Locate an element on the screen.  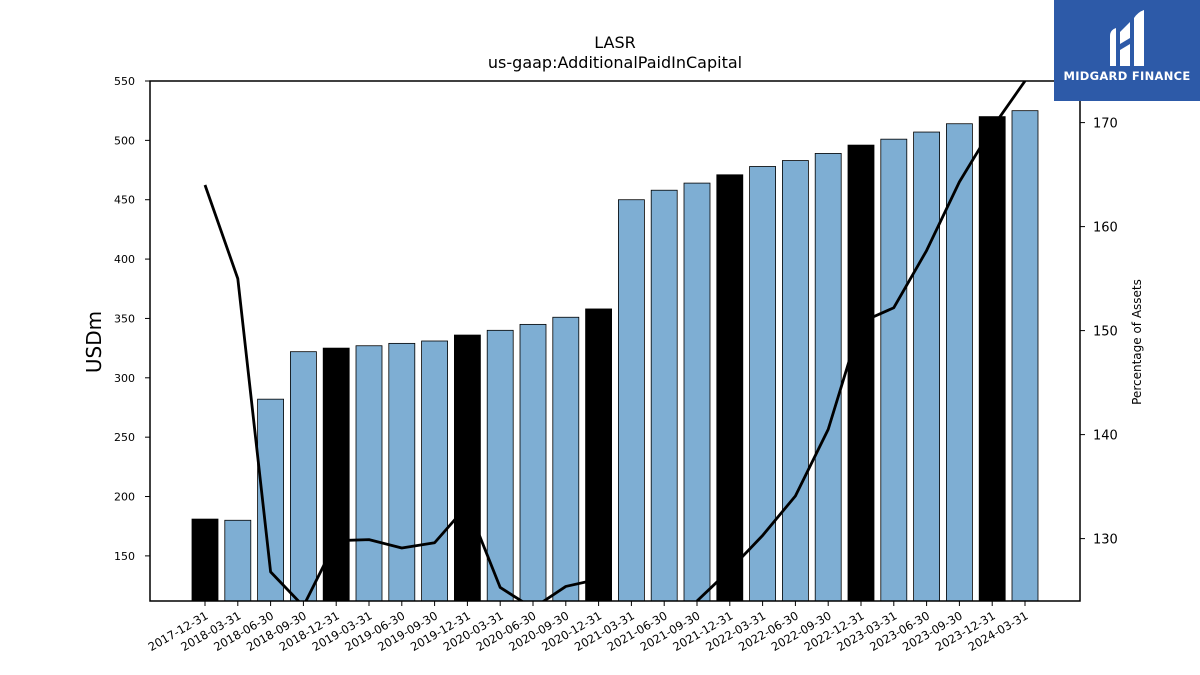
y-tick-label: 350 is located at coordinates (124, 318).